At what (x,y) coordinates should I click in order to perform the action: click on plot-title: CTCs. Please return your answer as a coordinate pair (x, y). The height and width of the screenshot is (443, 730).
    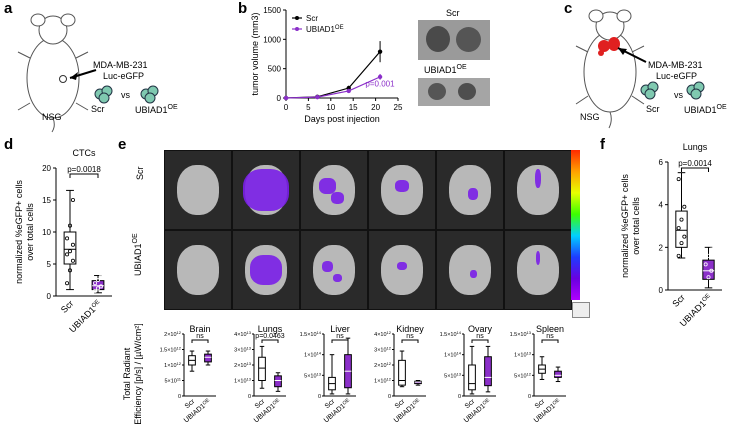
    Looking at the image, I should click on (84, 153).